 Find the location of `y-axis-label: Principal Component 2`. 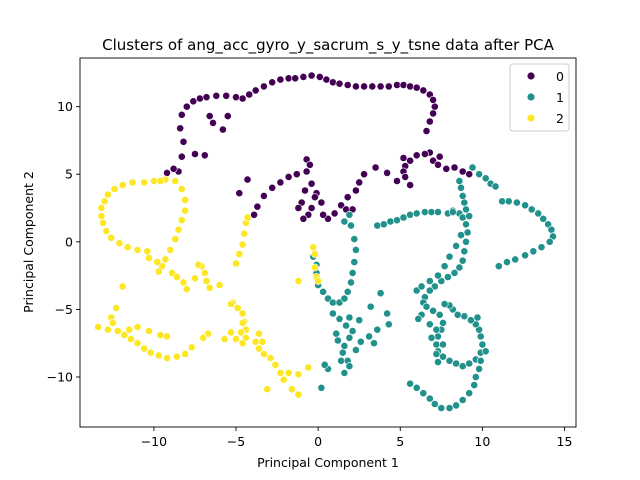

y-axis-label: Principal Component 2 is located at coordinates (28, 242).